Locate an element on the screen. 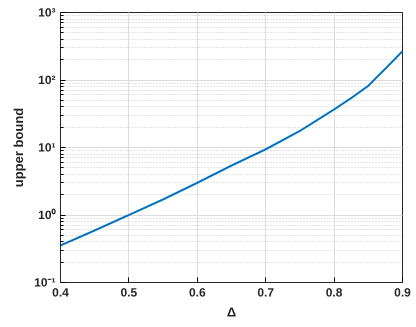 The width and height of the screenshot is (416, 327). x-tick-label: 0.8 is located at coordinates (334, 293).